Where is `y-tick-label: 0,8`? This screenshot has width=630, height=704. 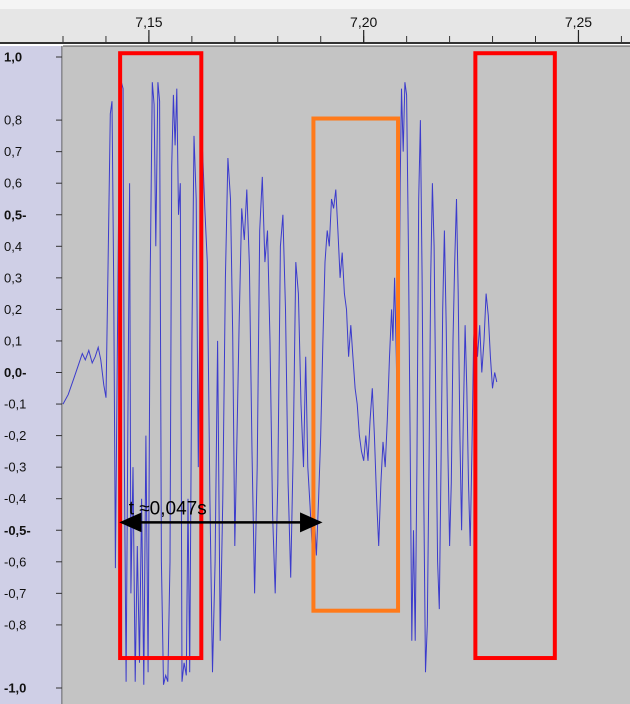 y-tick-label: 0,8 is located at coordinates (13, 120).